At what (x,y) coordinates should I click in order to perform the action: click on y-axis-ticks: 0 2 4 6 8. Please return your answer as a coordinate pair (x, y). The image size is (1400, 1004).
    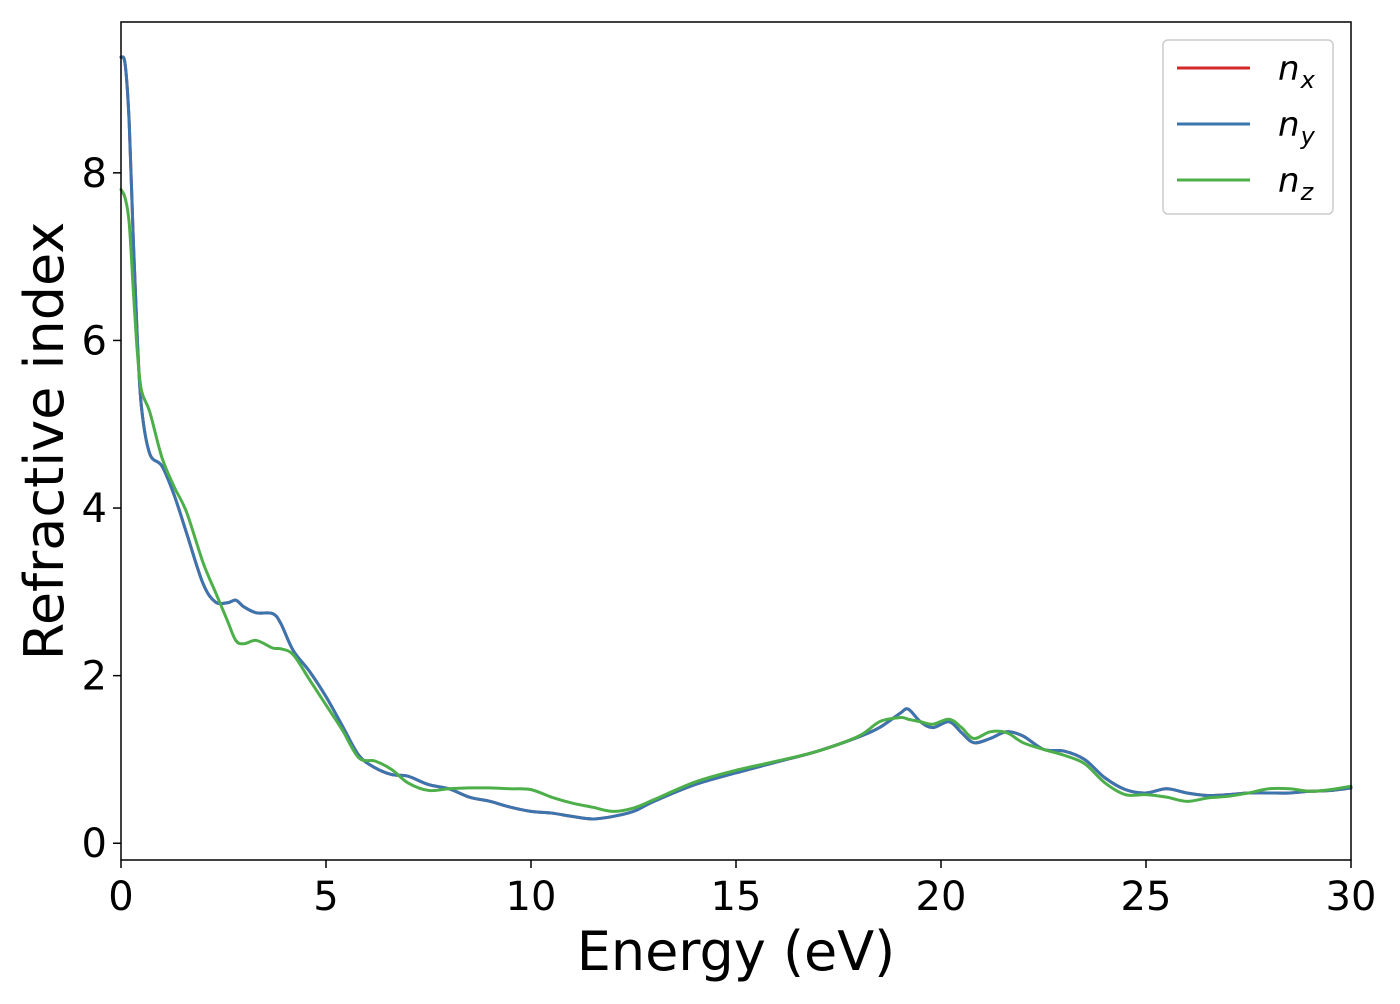
    Looking at the image, I should click on (101, 509).